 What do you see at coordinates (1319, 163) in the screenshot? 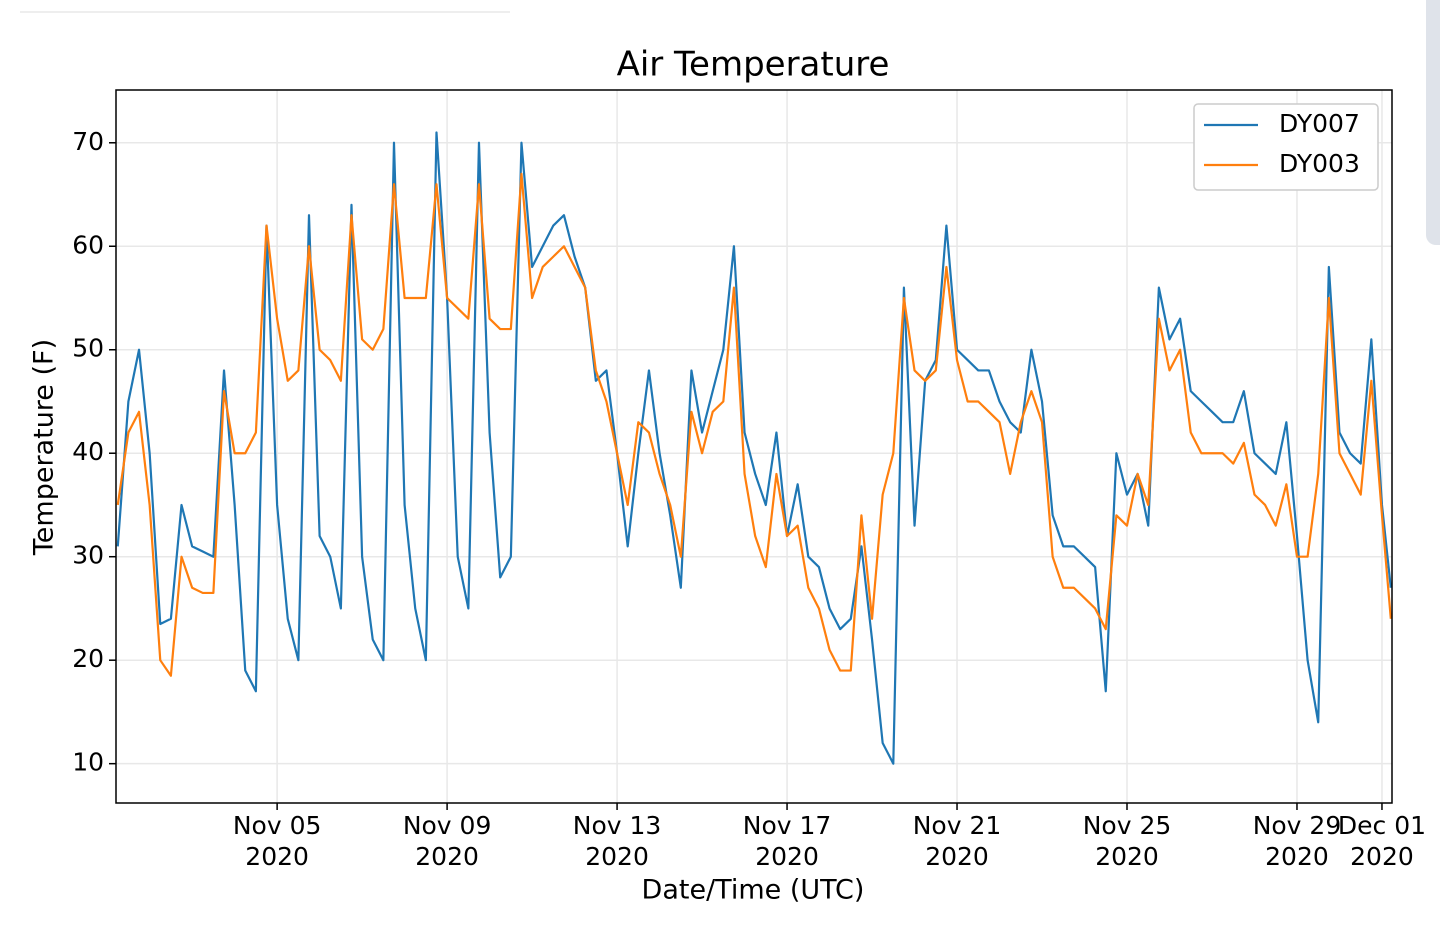
I see `legend-label: DY003` at bounding box center [1319, 163].